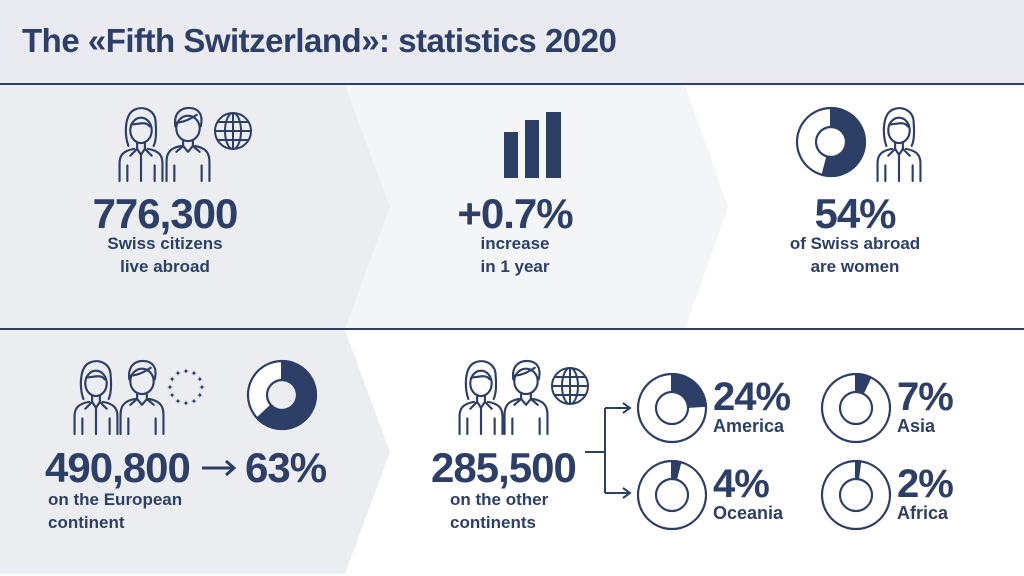  Describe the element at coordinates (165, 213) in the screenshot. I see `abroad-value: 776,300` at that location.